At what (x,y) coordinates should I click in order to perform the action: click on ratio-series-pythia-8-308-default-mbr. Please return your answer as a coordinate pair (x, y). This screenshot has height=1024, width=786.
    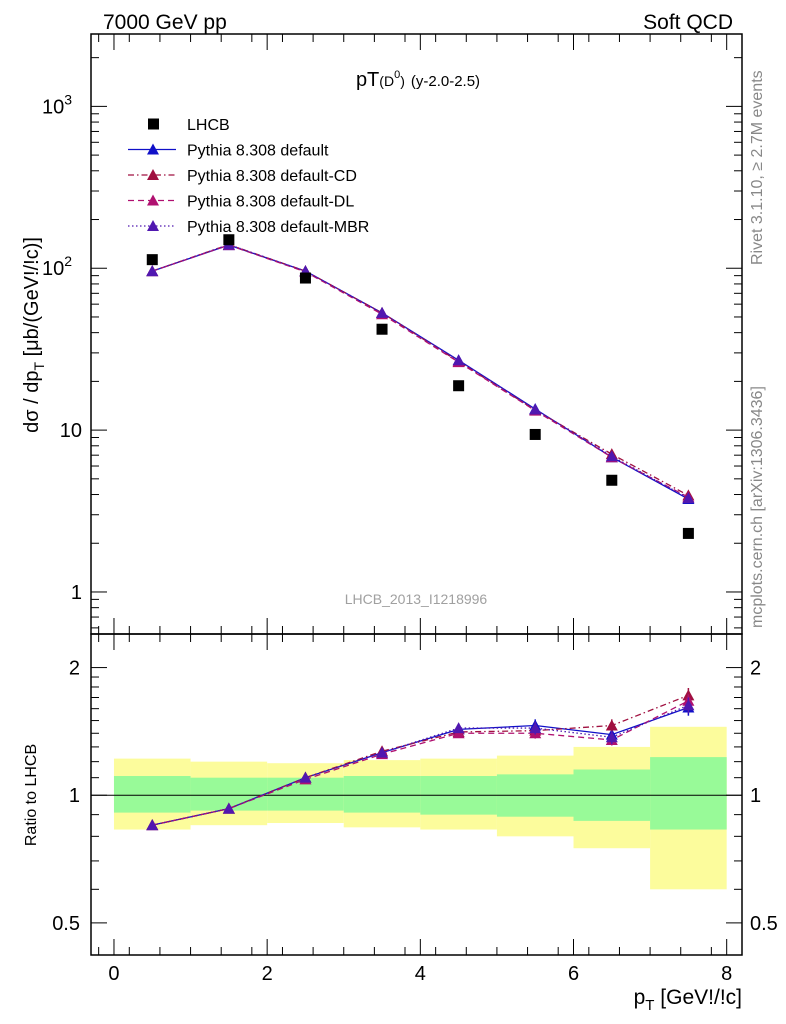
    Looking at the image, I should click on (420, 764).